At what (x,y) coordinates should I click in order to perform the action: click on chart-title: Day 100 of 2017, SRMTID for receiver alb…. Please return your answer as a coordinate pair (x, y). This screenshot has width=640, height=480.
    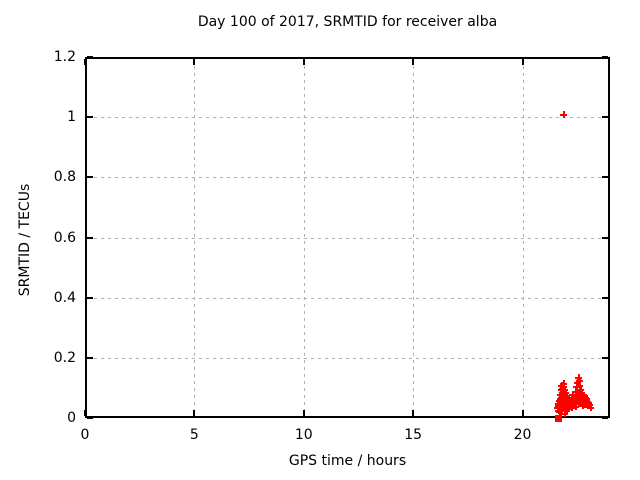
    Looking at the image, I should click on (347, 22).